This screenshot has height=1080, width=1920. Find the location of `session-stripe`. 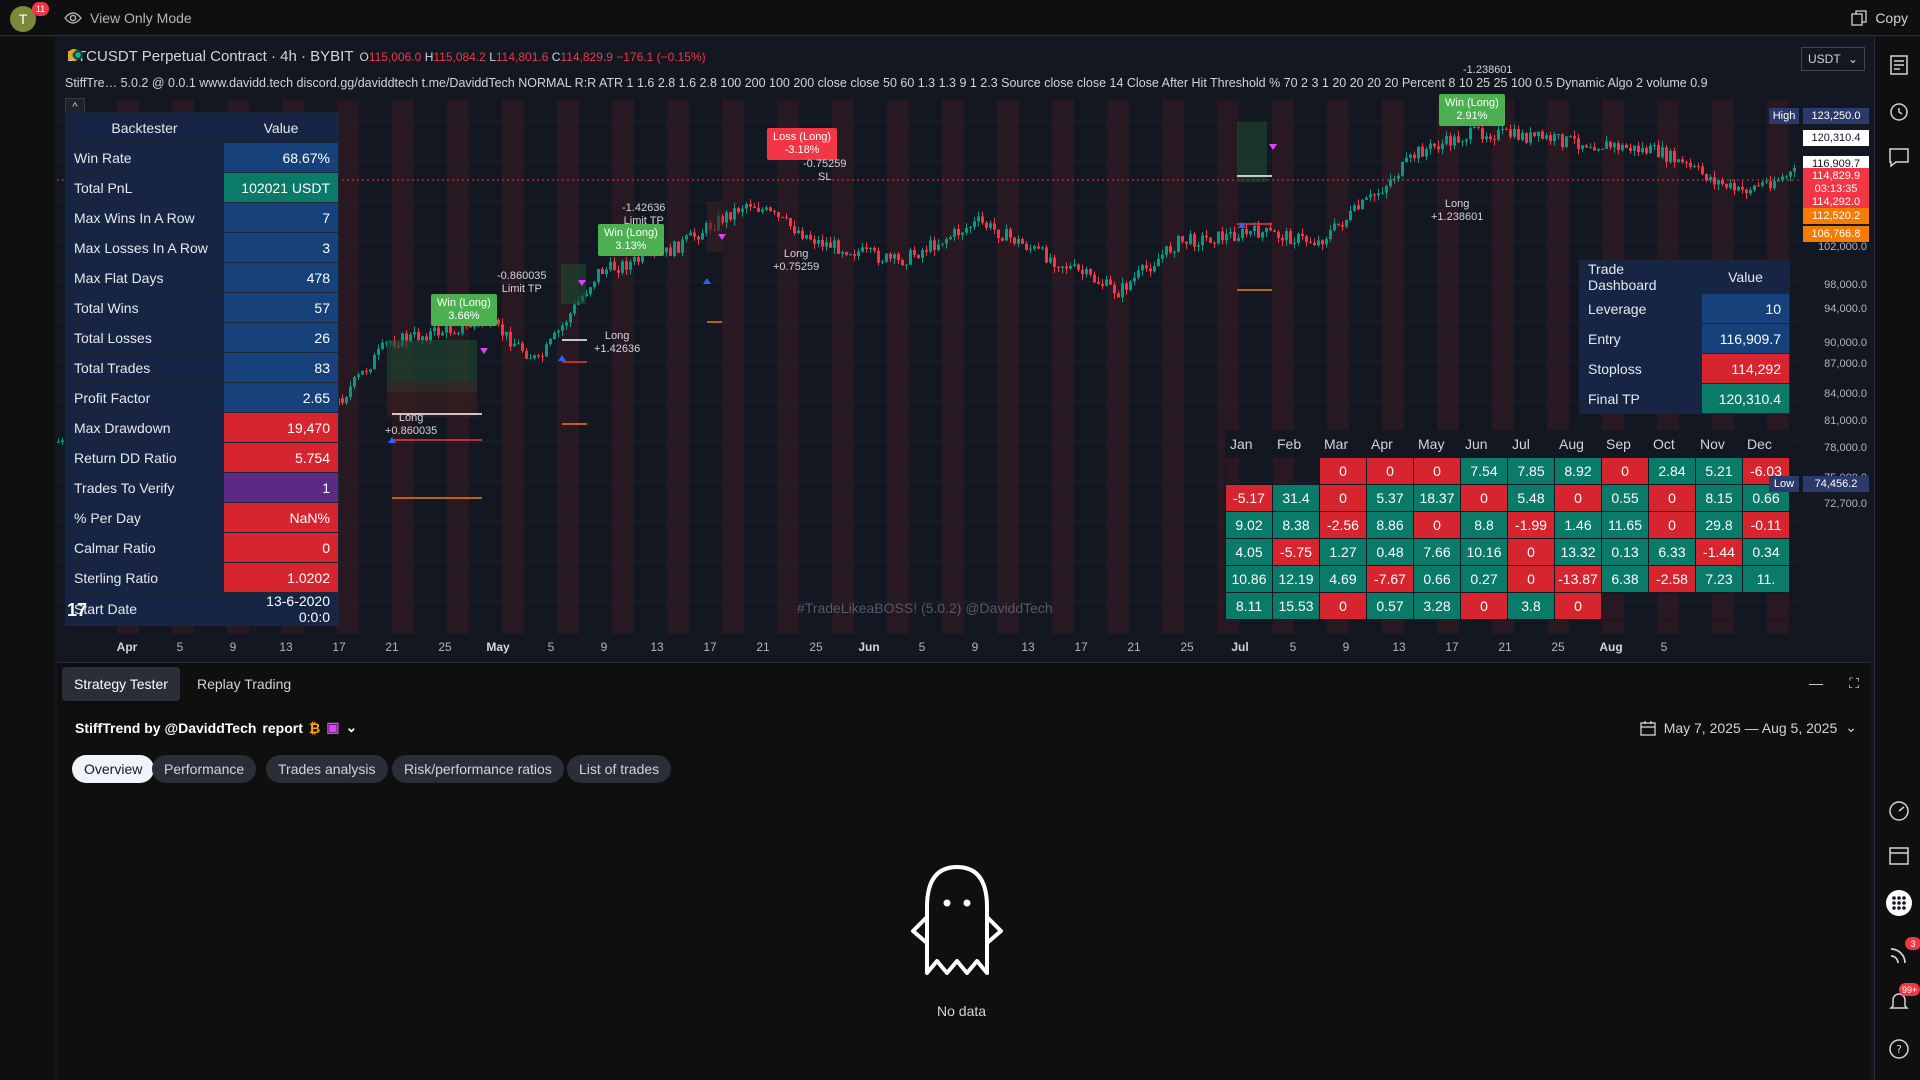

session-stripe is located at coordinates (348, 367).